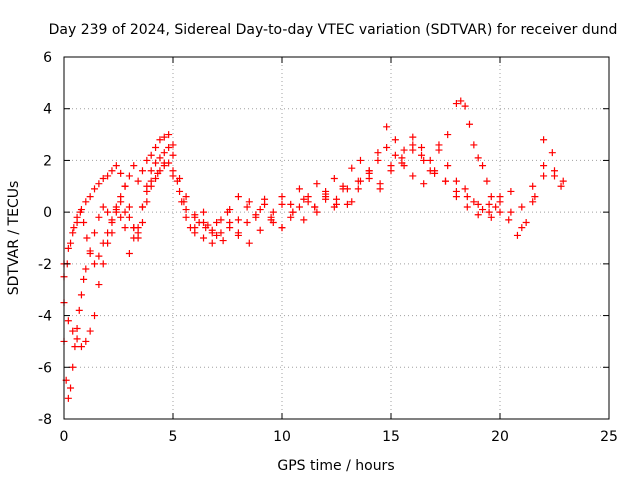 Image resolution: width=640 pixels, height=480 pixels. I want to click on x-tick-label: 25, so click(609, 437).